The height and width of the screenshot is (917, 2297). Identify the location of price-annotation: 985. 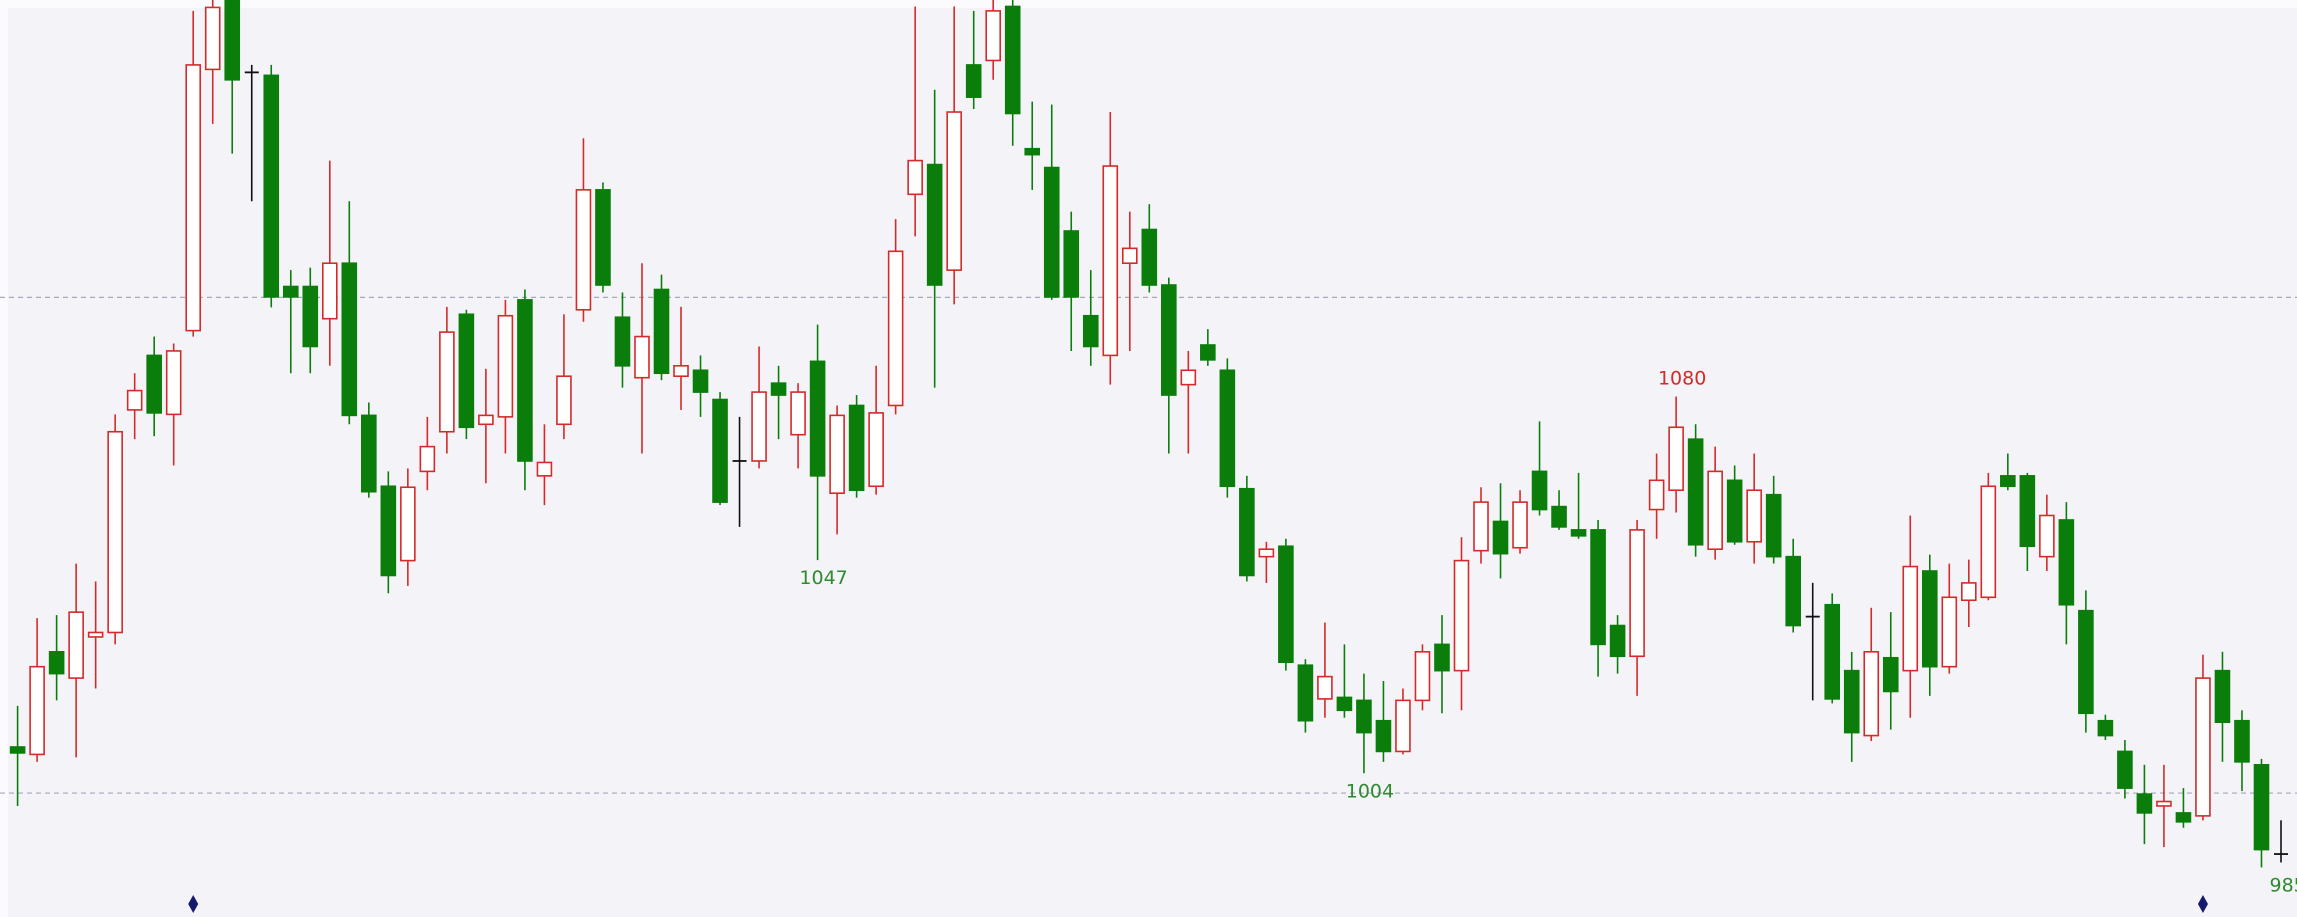
(2283, 885).